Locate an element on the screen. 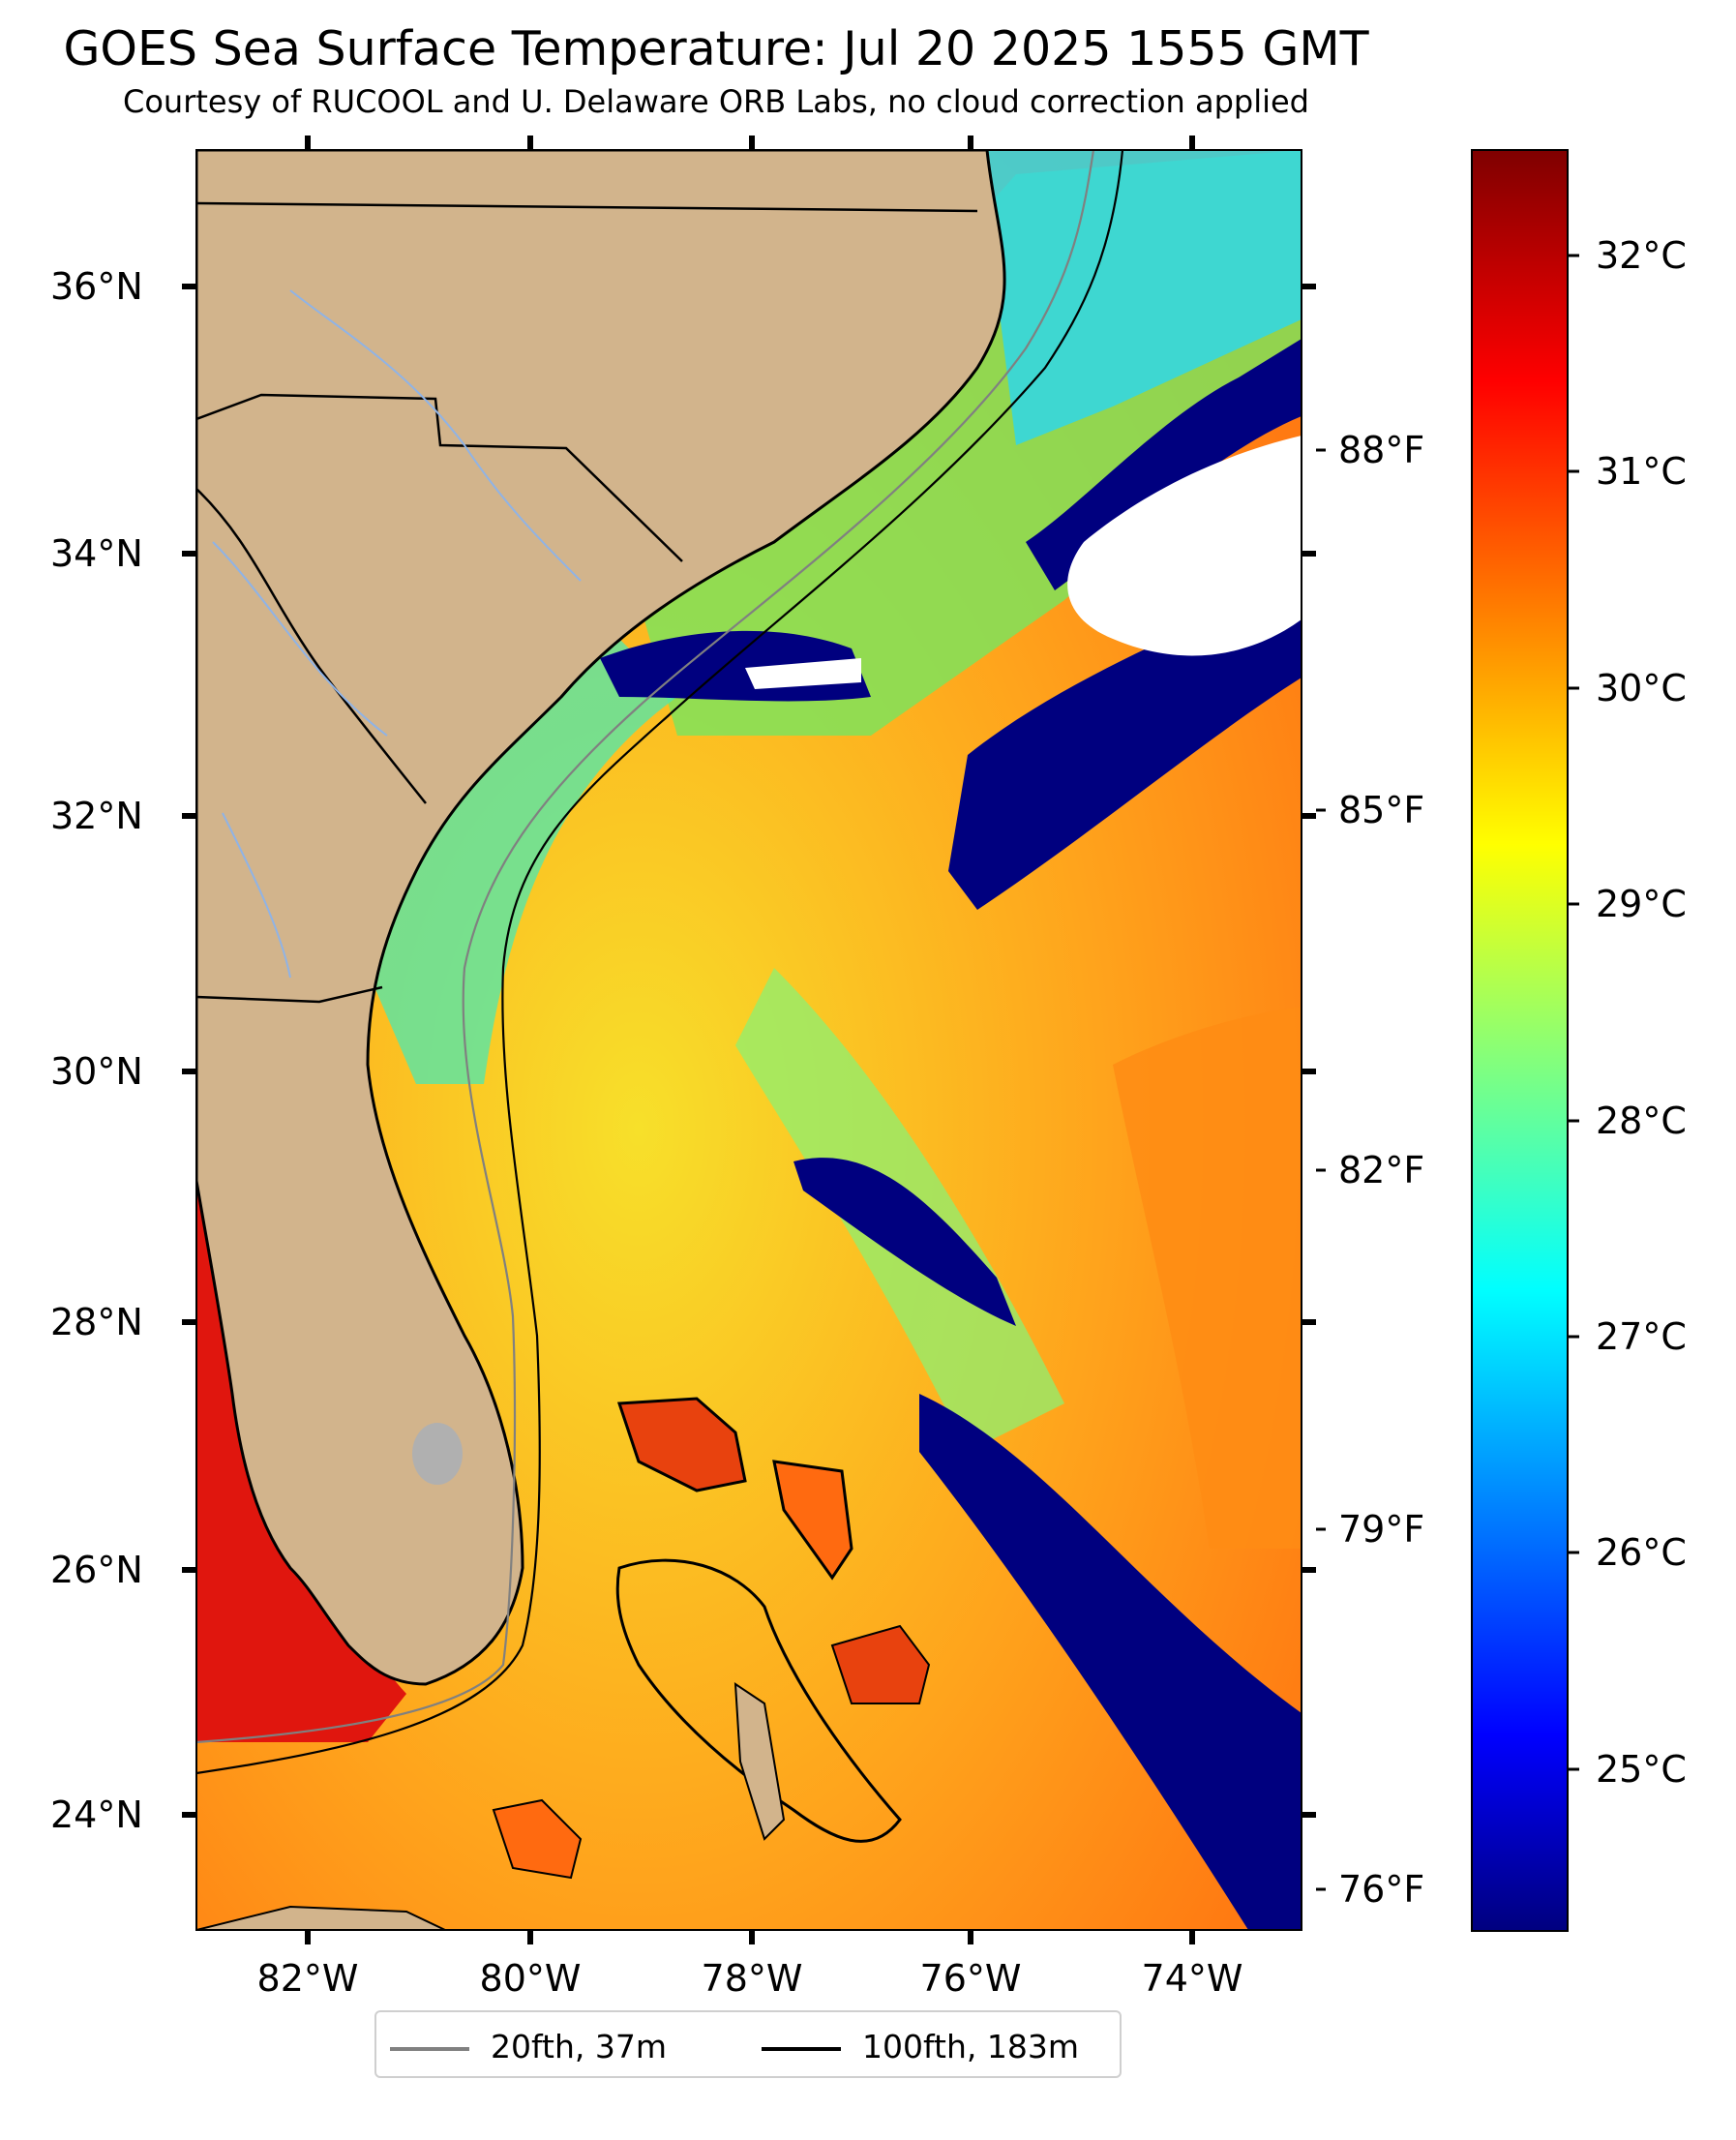 The image size is (1736, 2140). lat-label-28n: 28°N is located at coordinates (96, 1322).